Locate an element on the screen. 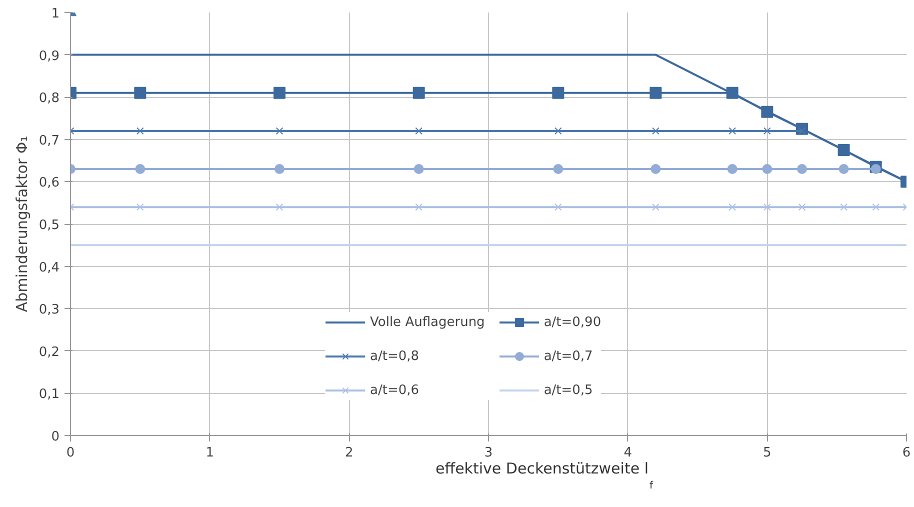 This screenshot has width=914, height=507. y-tick-label: 0,3 is located at coordinates (49, 310).